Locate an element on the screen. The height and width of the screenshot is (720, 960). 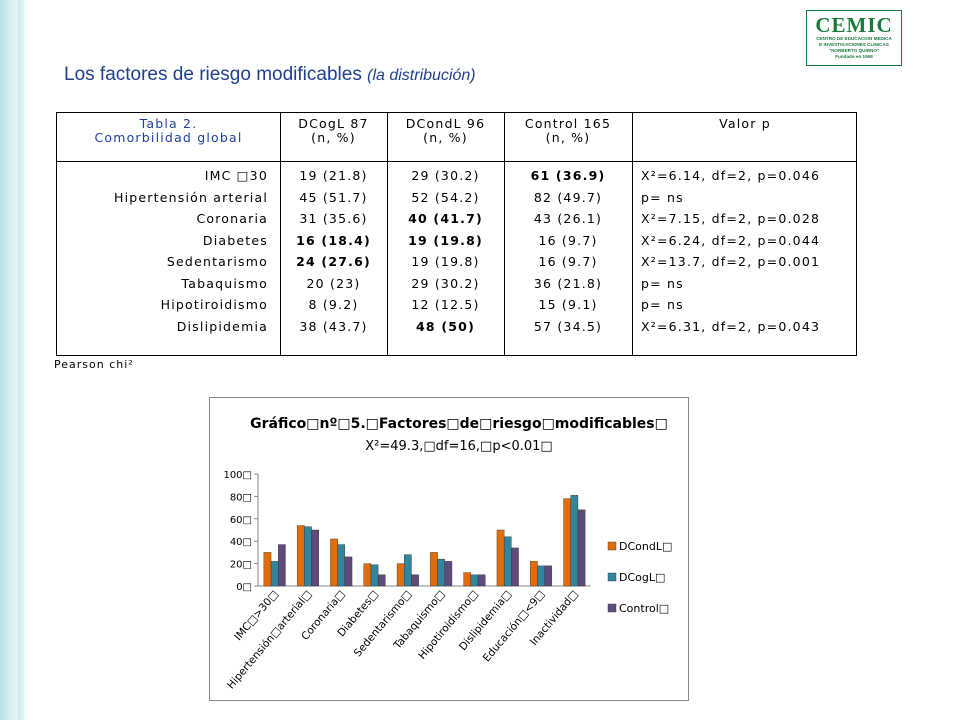
table-header-col0: Tabla 2. Comorbilidad global is located at coordinates (168, 131).